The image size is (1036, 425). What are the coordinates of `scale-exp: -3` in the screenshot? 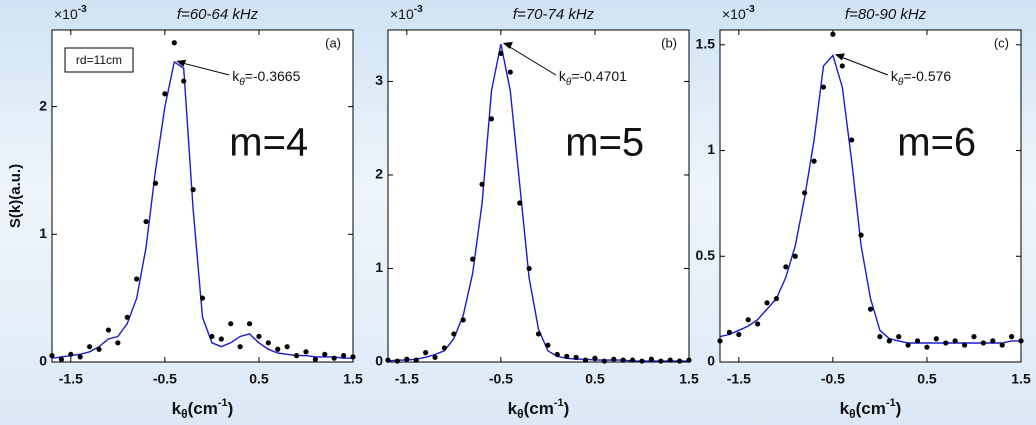 It's located at (750, 9).